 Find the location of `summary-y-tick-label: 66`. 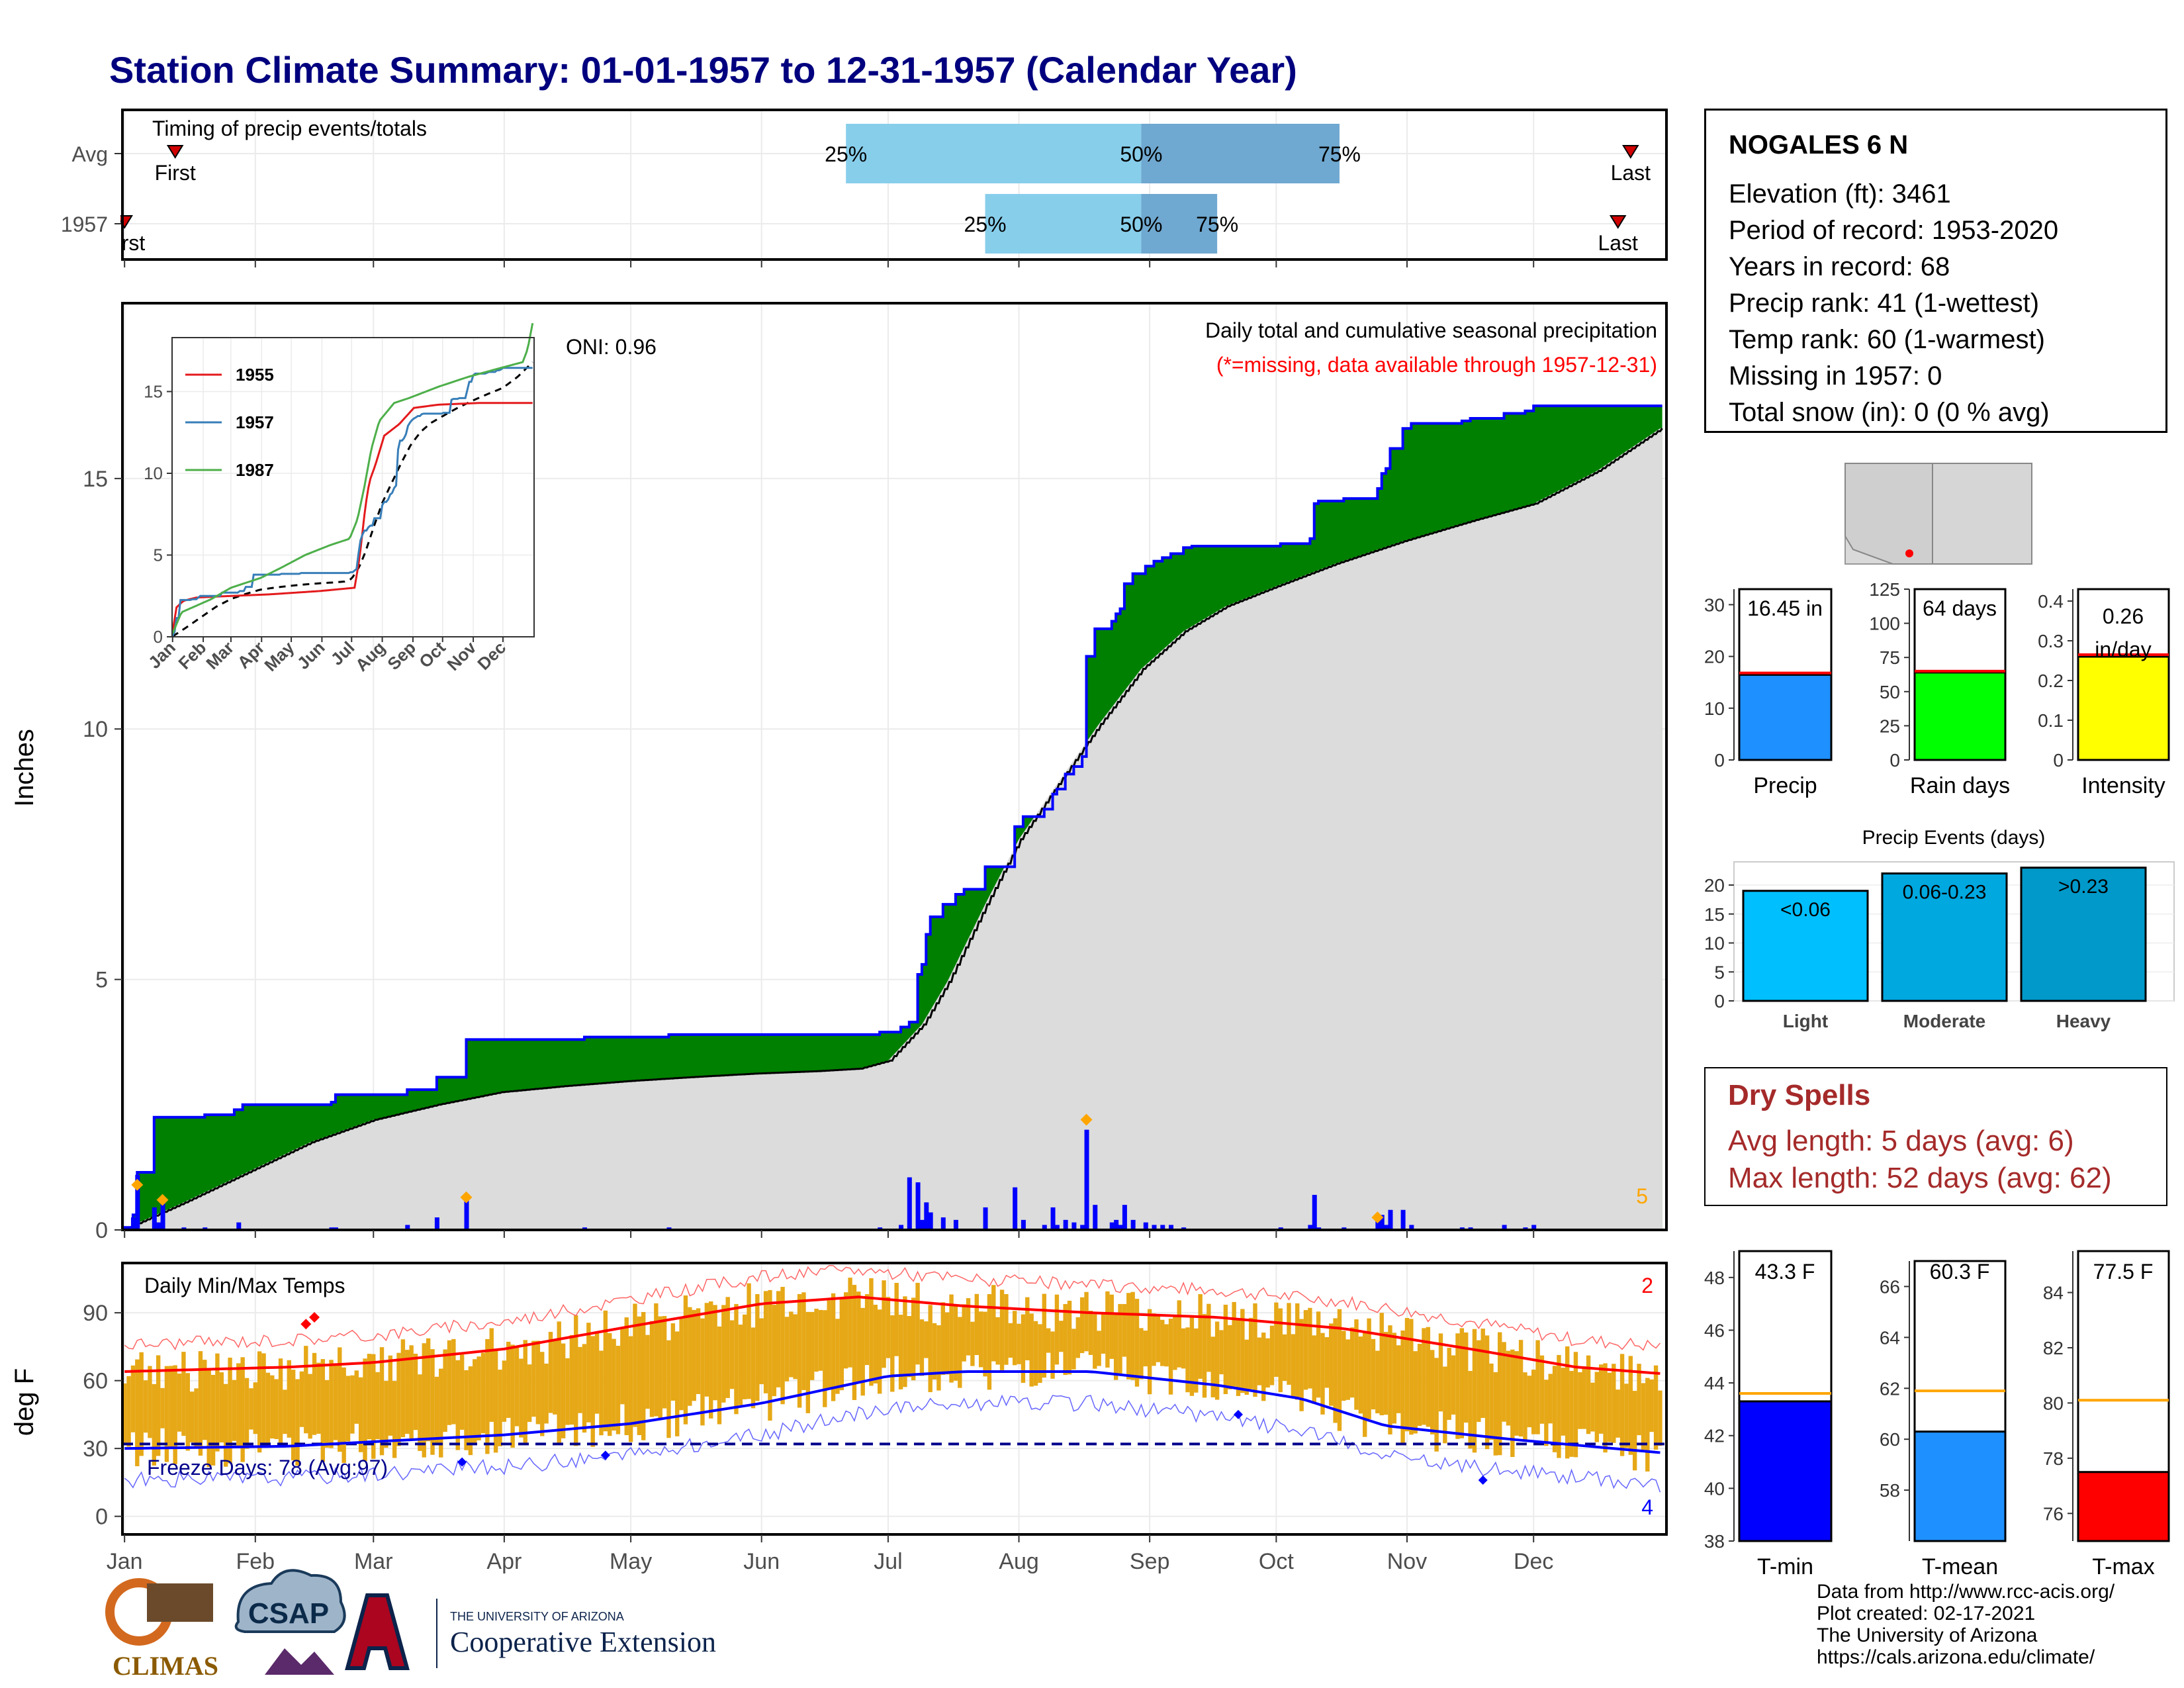

summary-y-tick-label: 66 is located at coordinates (1890, 1286).